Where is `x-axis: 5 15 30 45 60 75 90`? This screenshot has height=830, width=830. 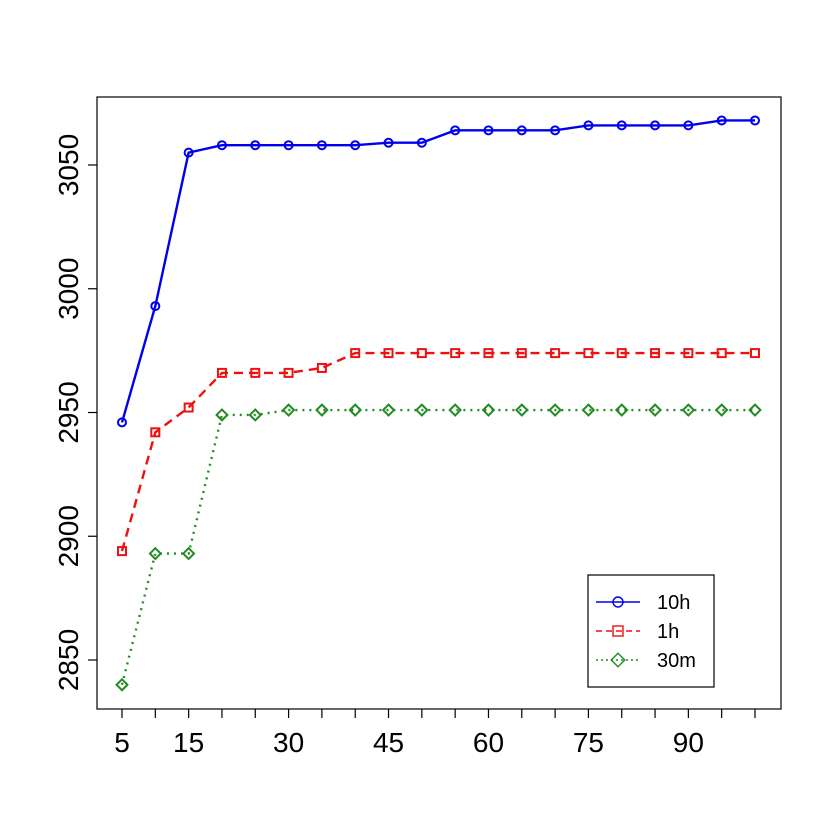 x-axis: 5 15 30 45 60 75 90 is located at coordinates (435, 733).